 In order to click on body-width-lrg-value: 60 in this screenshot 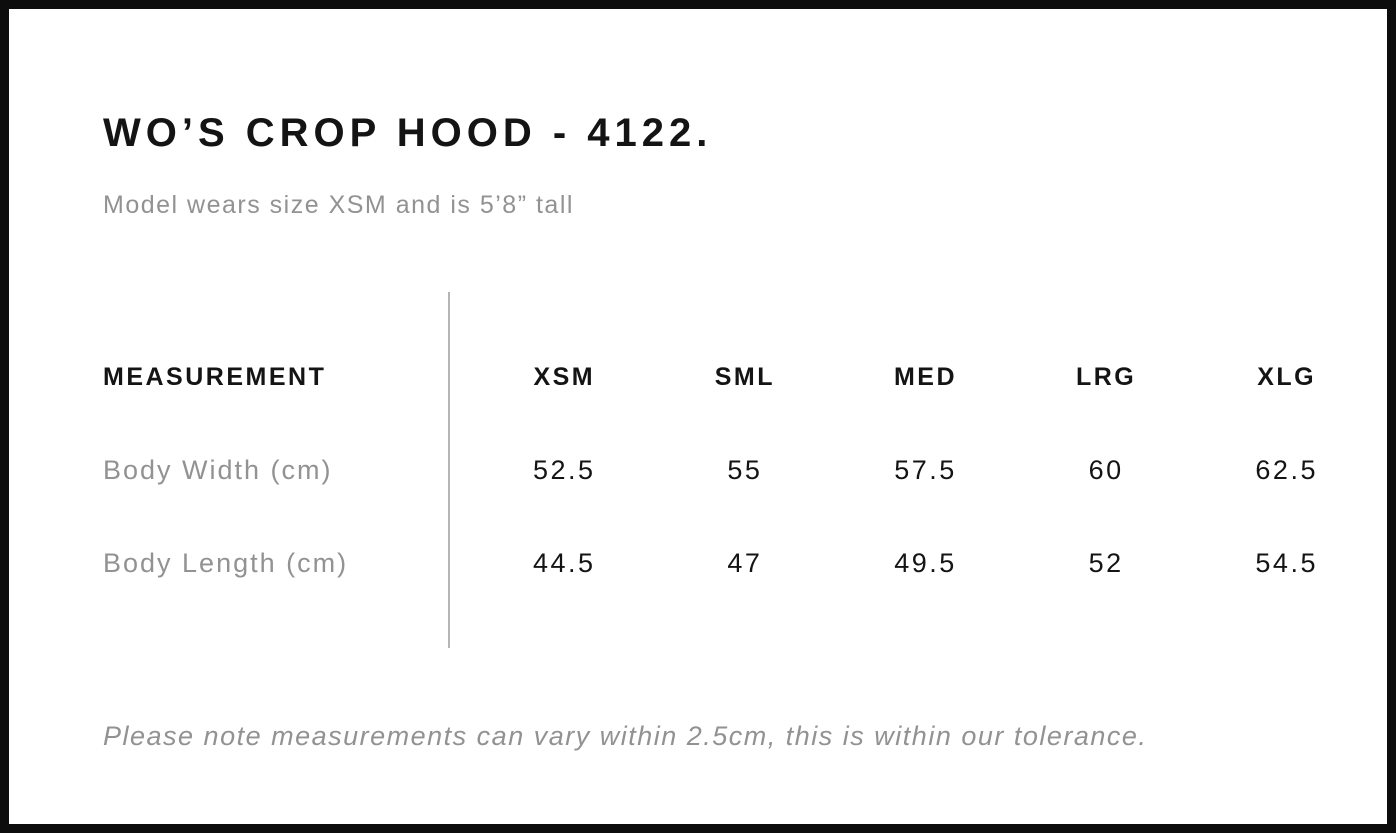, I will do `click(1106, 470)`.